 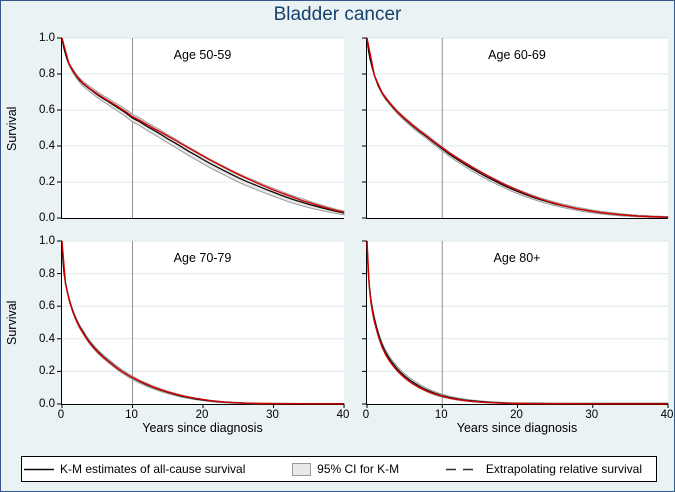 What do you see at coordinates (153, 469) in the screenshot?
I see `legend-label: K-M estimates of all-cause survival` at bounding box center [153, 469].